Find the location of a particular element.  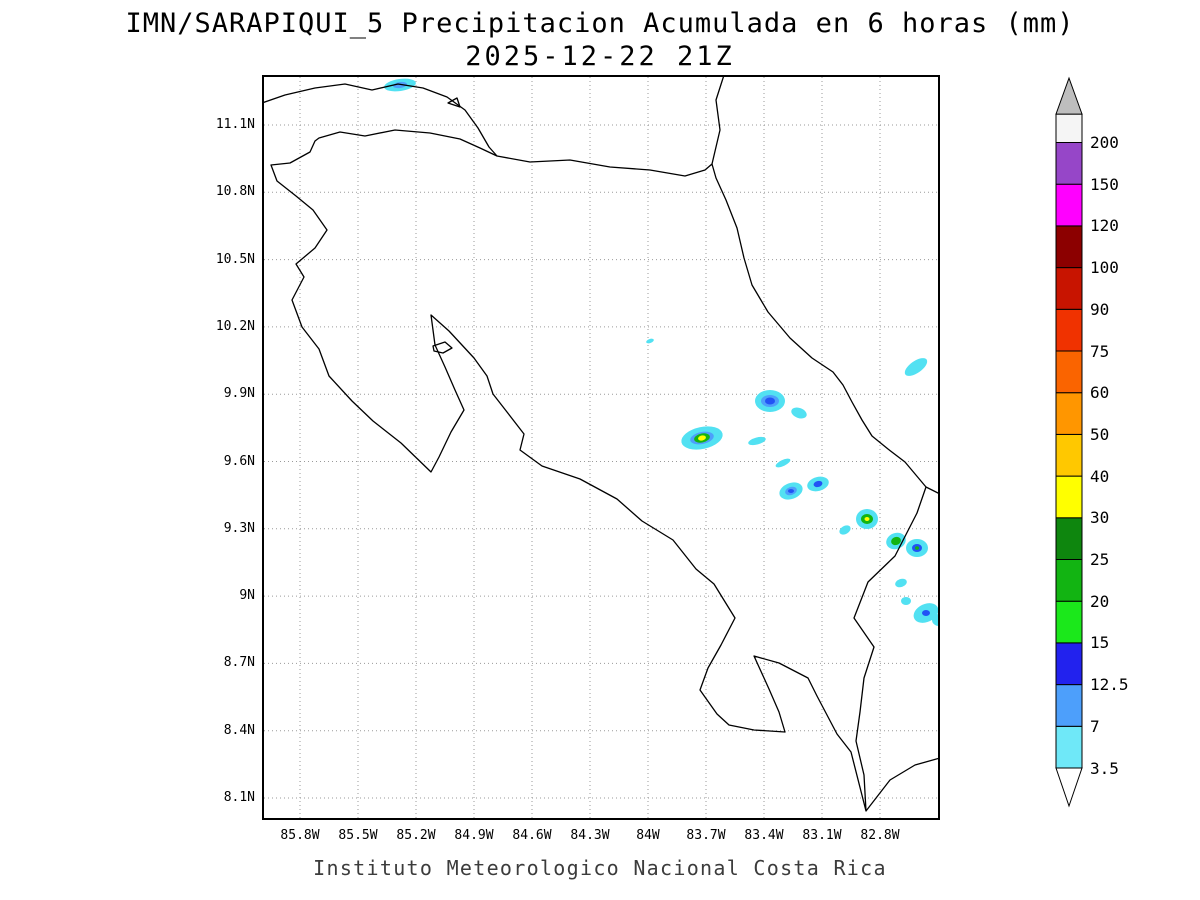

colorbar is located at coordinates (1069, 442).